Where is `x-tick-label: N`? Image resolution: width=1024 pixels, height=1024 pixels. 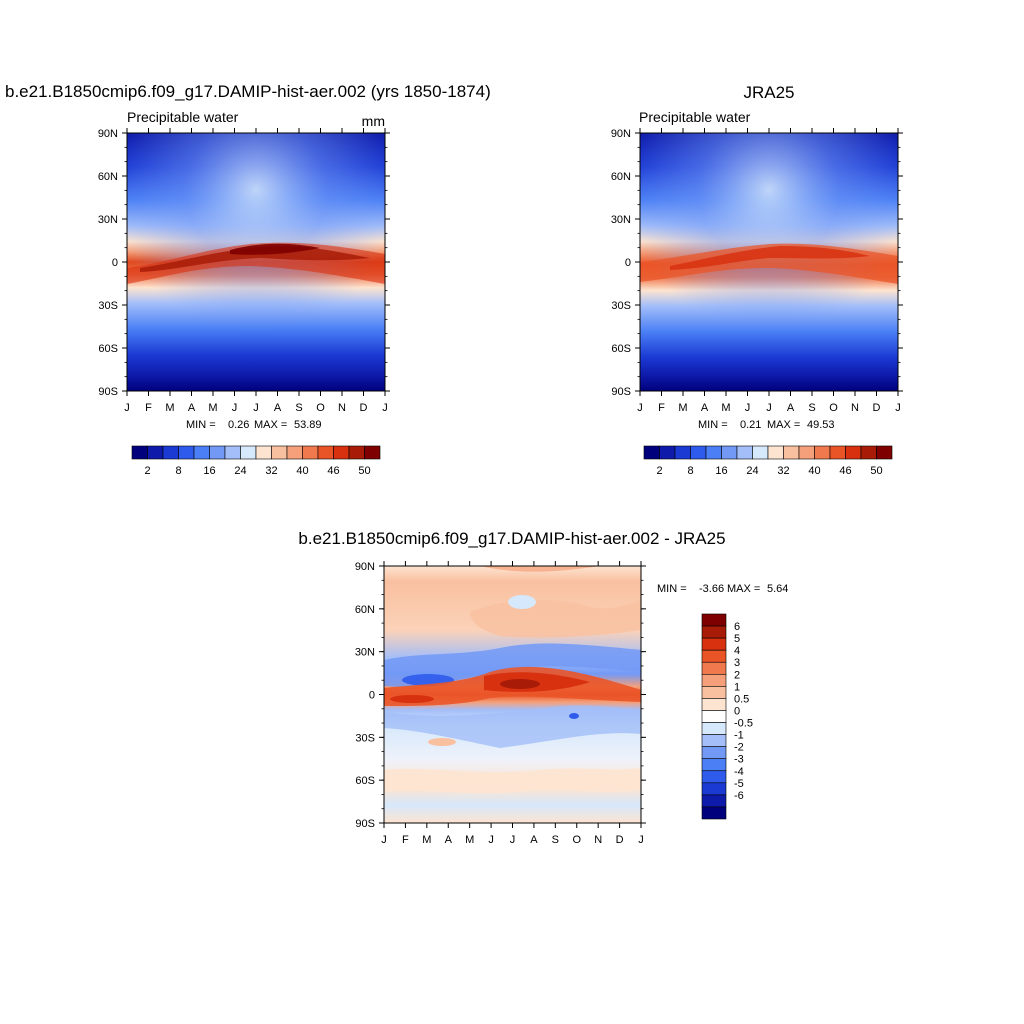
x-tick-label: N is located at coordinates (855, 408).